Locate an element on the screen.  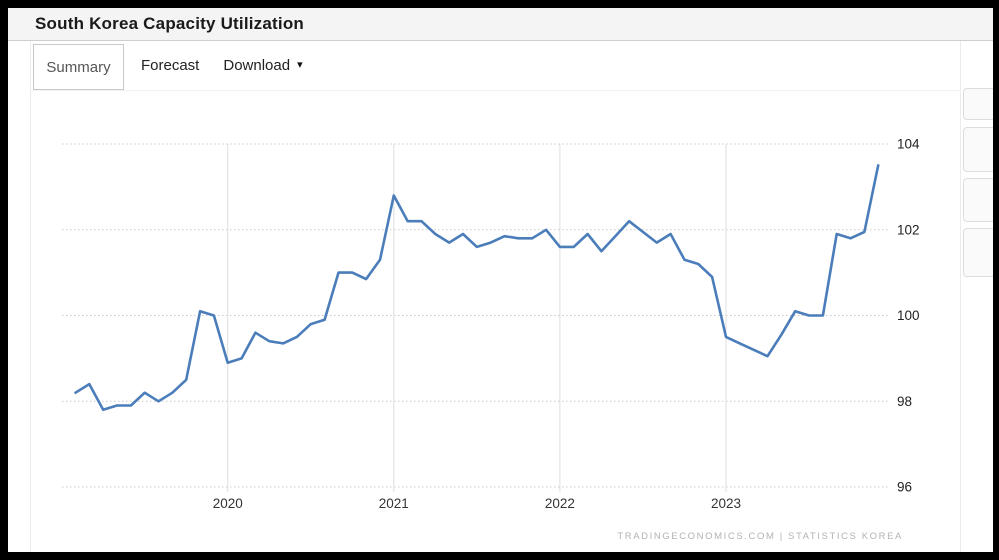
page-title: South Korea Capacity Utilization is located at coordinates (169, 23).